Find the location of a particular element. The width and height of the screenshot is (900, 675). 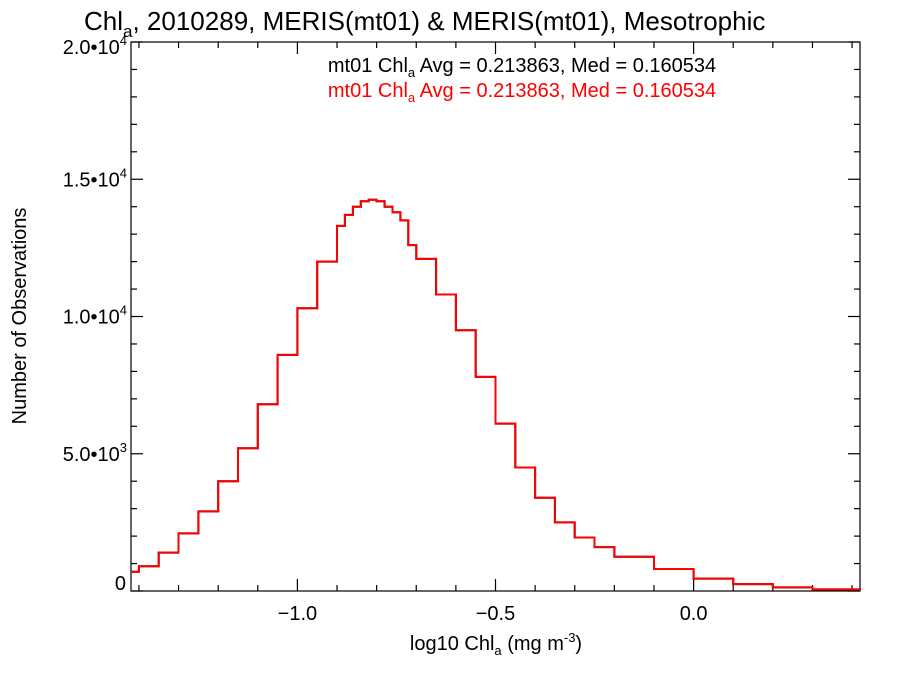

y-tick-label: 0 is located at coordinates (120, 584).